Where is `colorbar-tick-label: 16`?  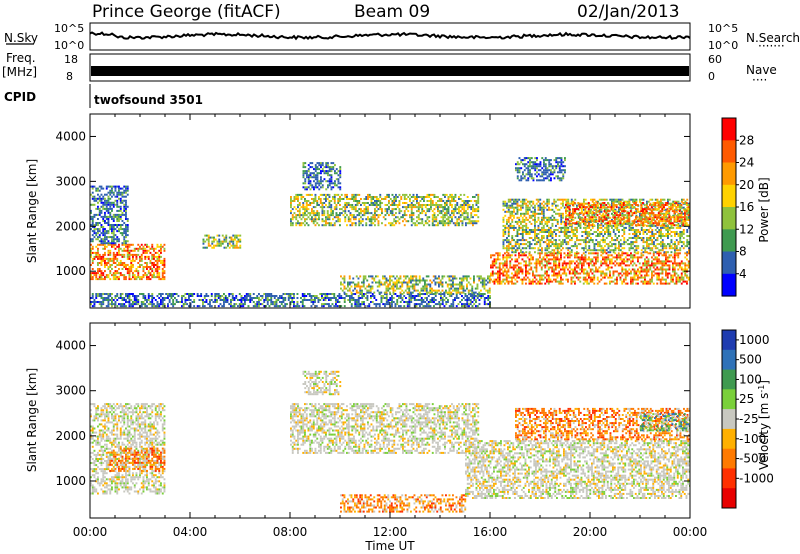
colorbar-tick-label: 16 is located at coordinates (746, 207).